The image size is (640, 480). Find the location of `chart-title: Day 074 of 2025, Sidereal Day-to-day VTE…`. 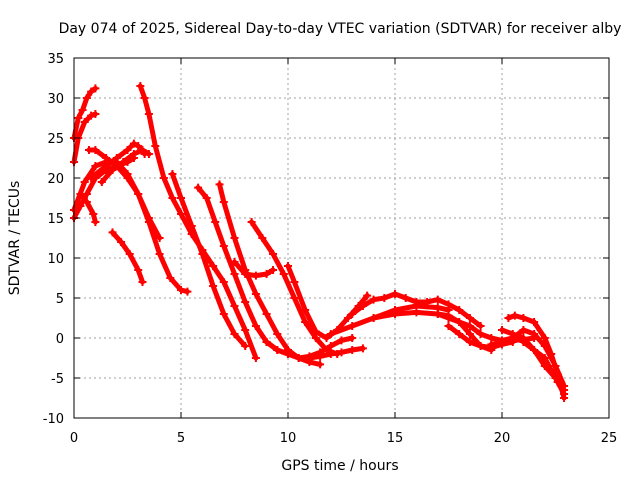

chart-title: Day 074 of 2025, Sidereal Day-to-day VTE… is located at coordinates (340, 29).